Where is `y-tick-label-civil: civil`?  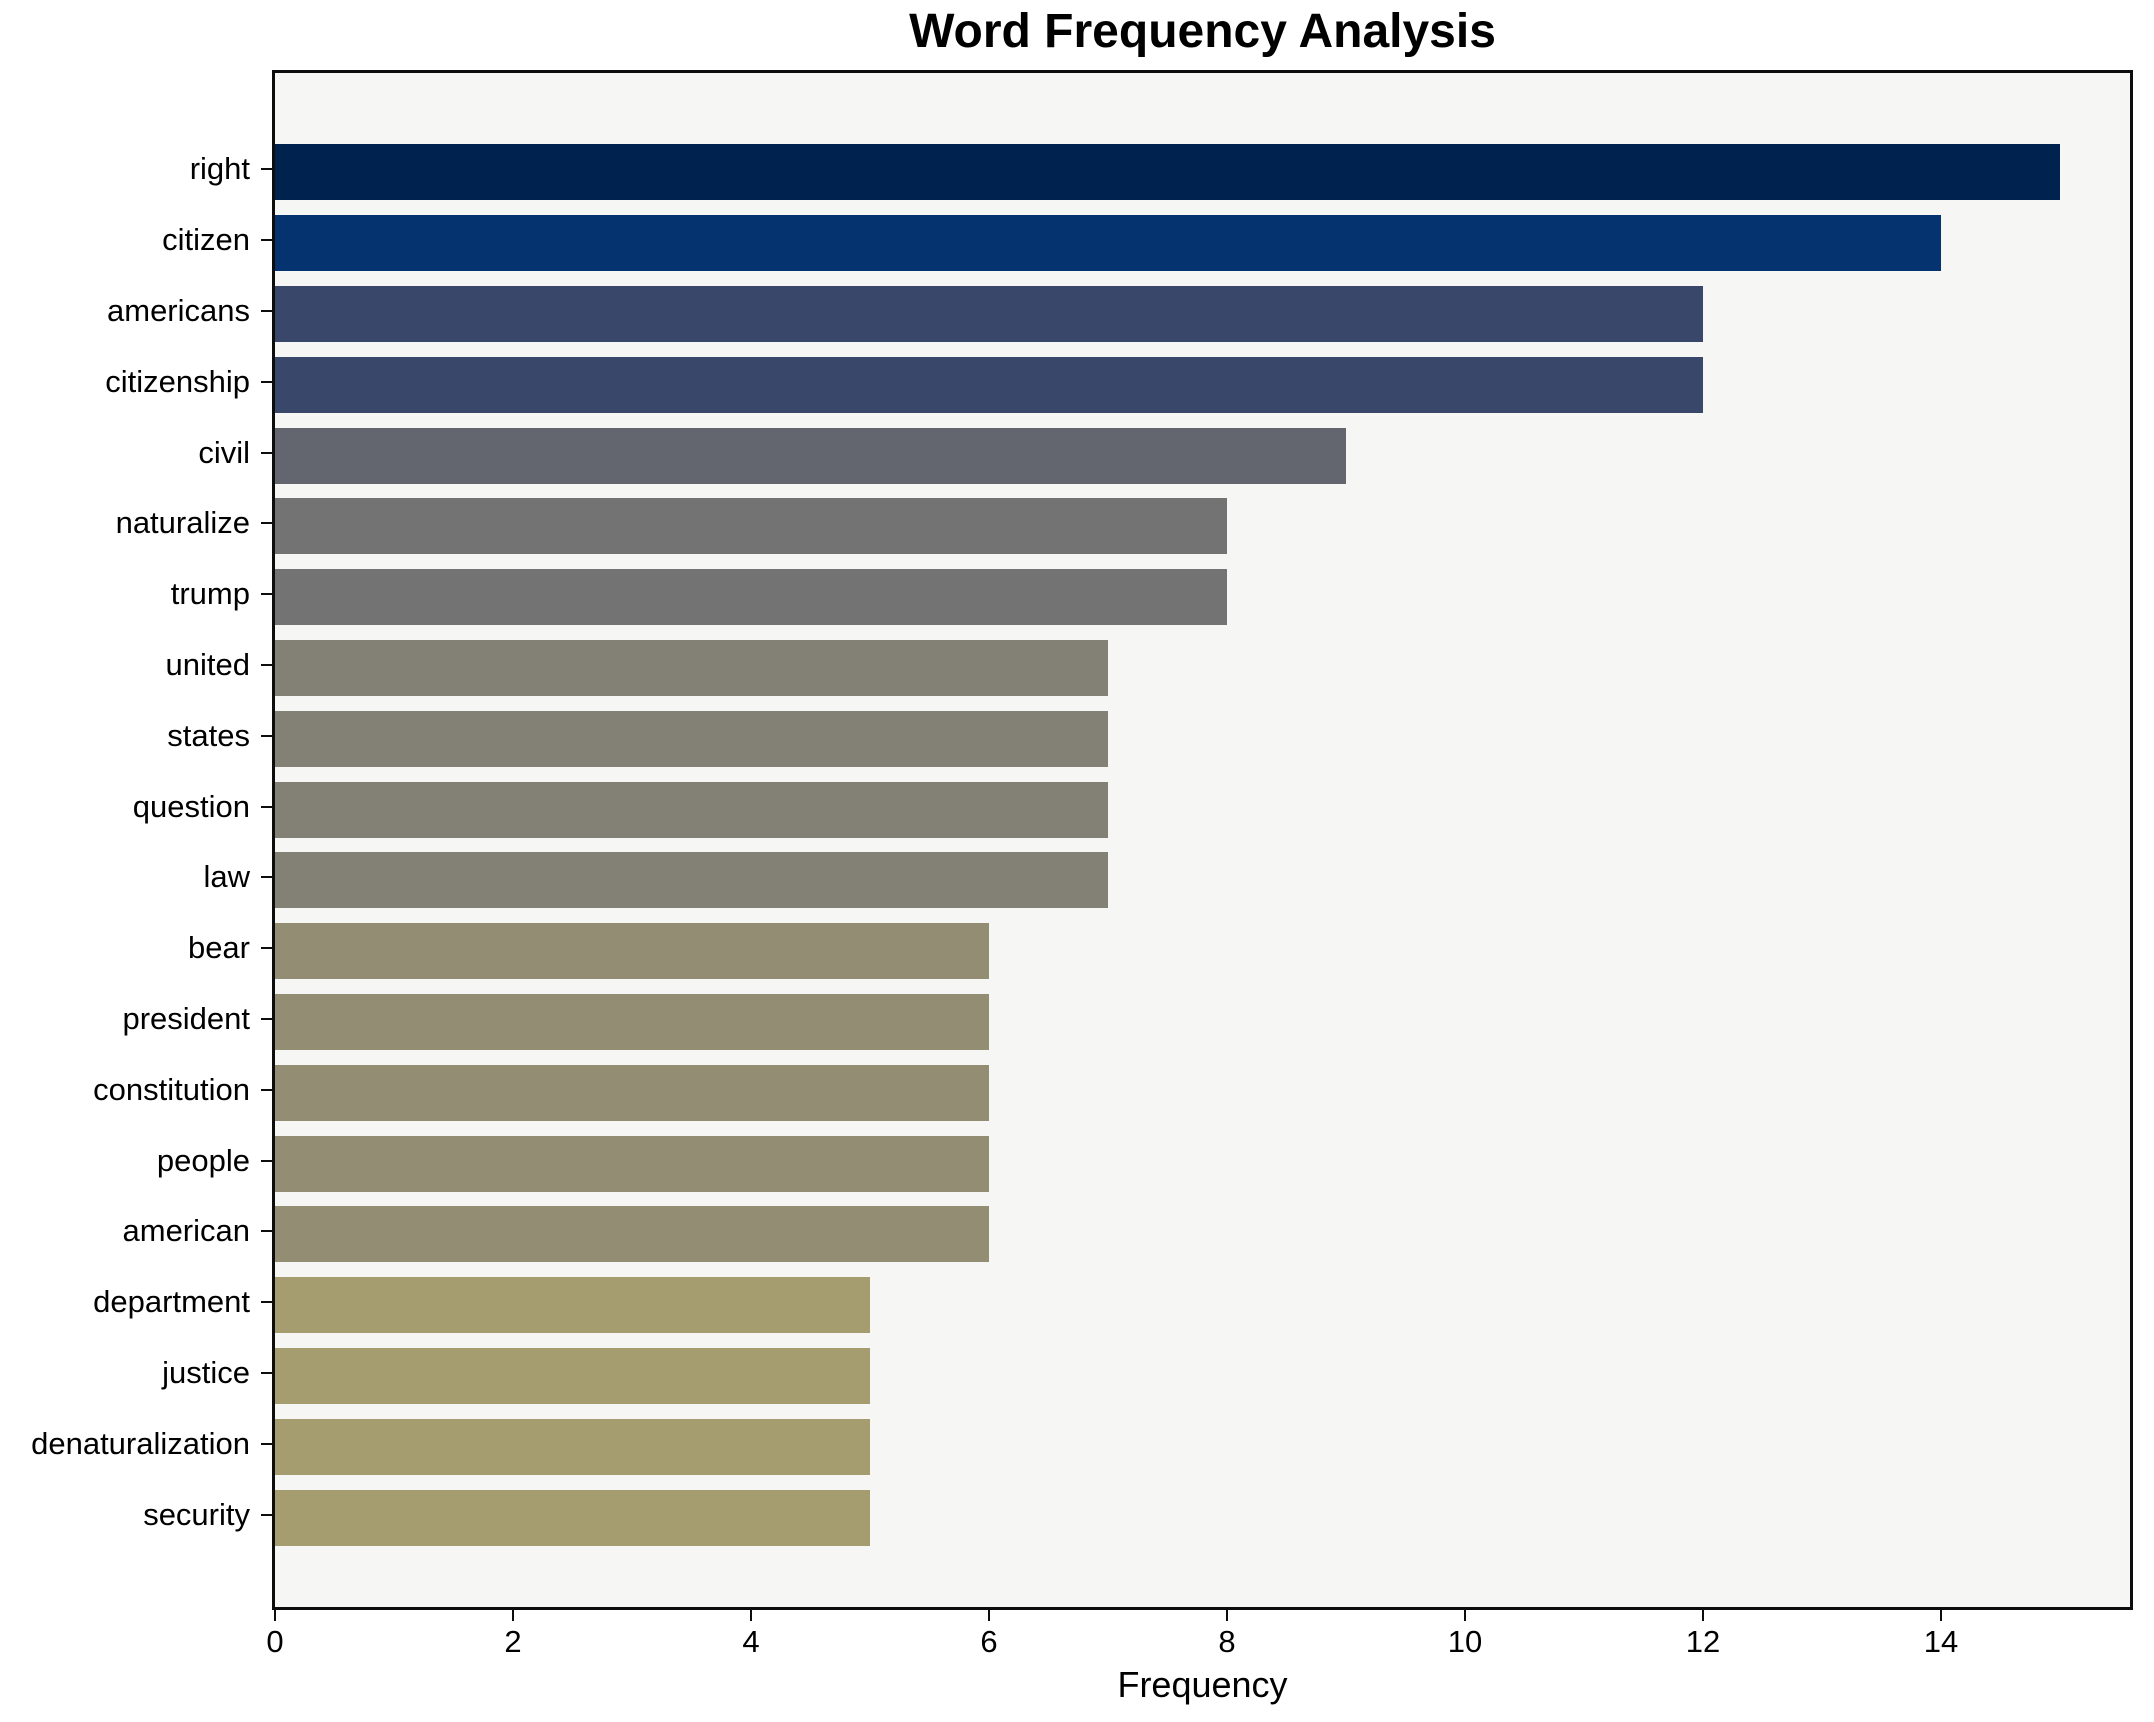
y-tick-label-civil: civil is located at coordinates (224, 452).